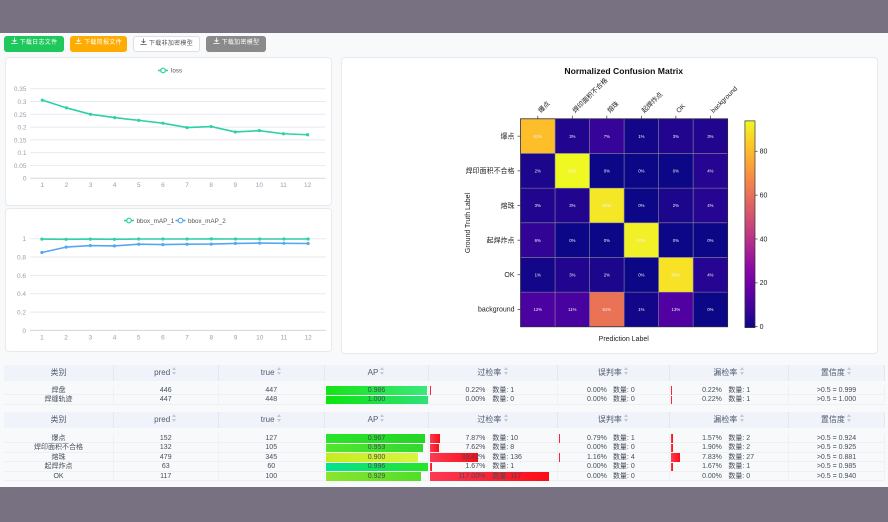  Describe the element at coordinates (764, 239) in the screenshot. I see `svg-text: 40` at that location.